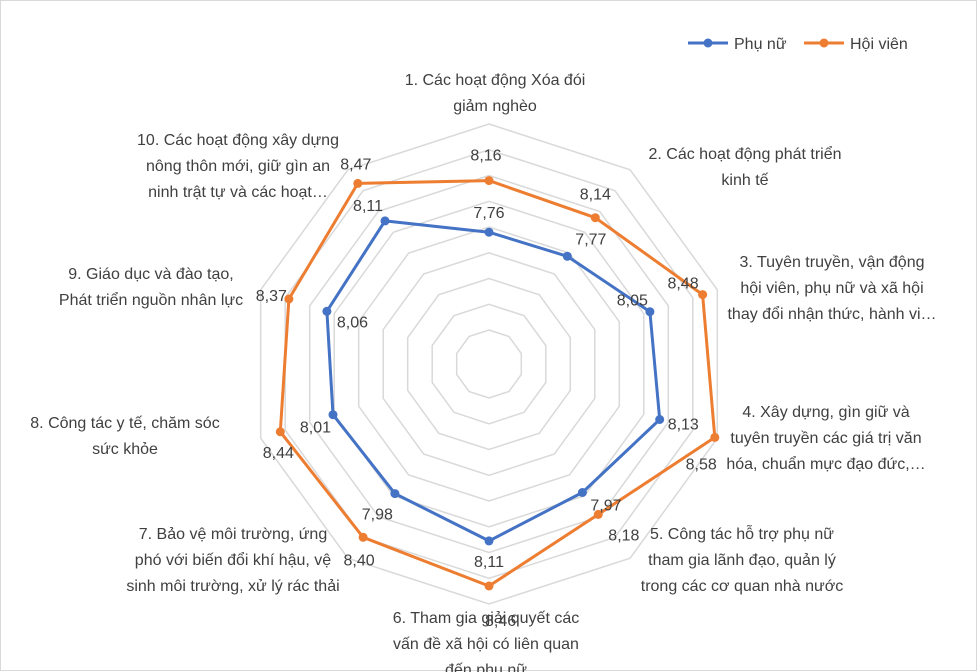  Describe the element at coordinates (760, 44) in the screenshot. I see `legend-label-phu-nu: Phụ nữ` at that location.